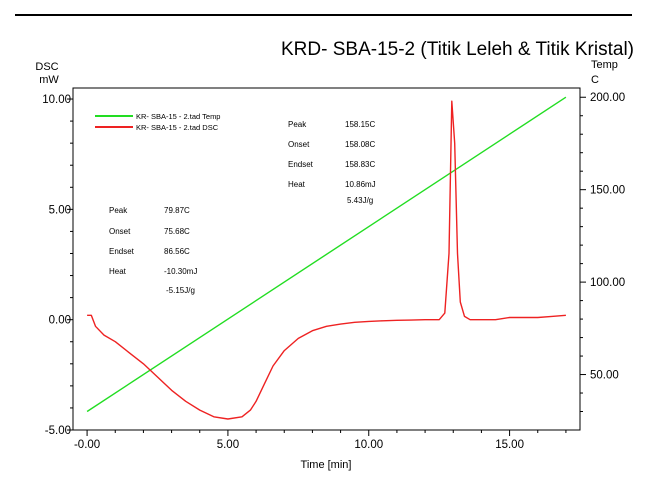  I want to click on ann2-onset-label: Onset, so click(299, 144).